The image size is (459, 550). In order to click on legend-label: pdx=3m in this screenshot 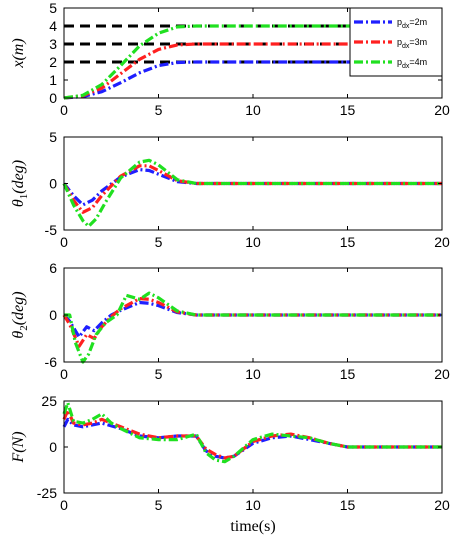, I will do `click(412, 43)`.